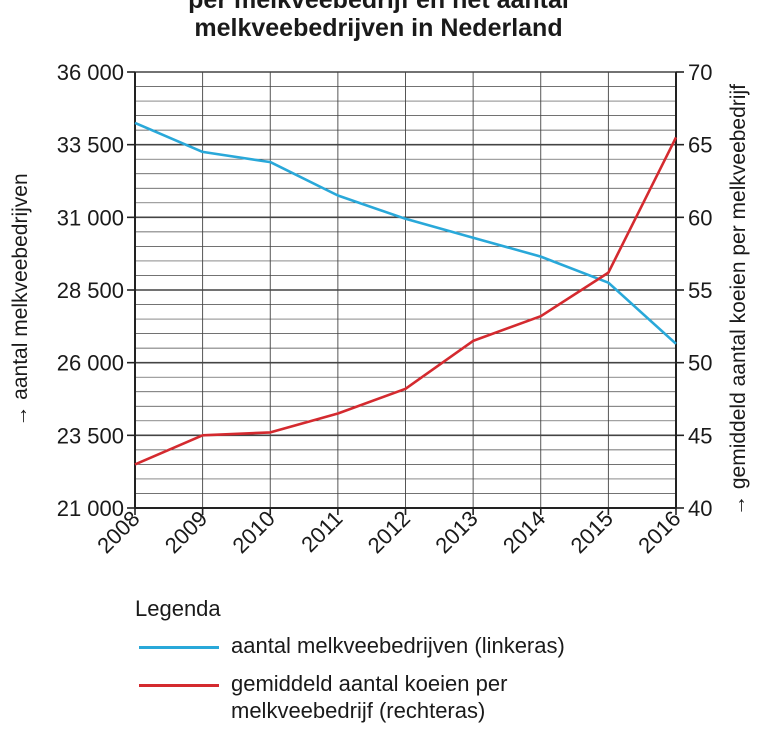 The height and width of the screenshot is (742, 757). Describe the element at coordinates (378, 28) in the screenshot. I see `chart-title-line-2: melkveebedrijven in Nederland` at that location.